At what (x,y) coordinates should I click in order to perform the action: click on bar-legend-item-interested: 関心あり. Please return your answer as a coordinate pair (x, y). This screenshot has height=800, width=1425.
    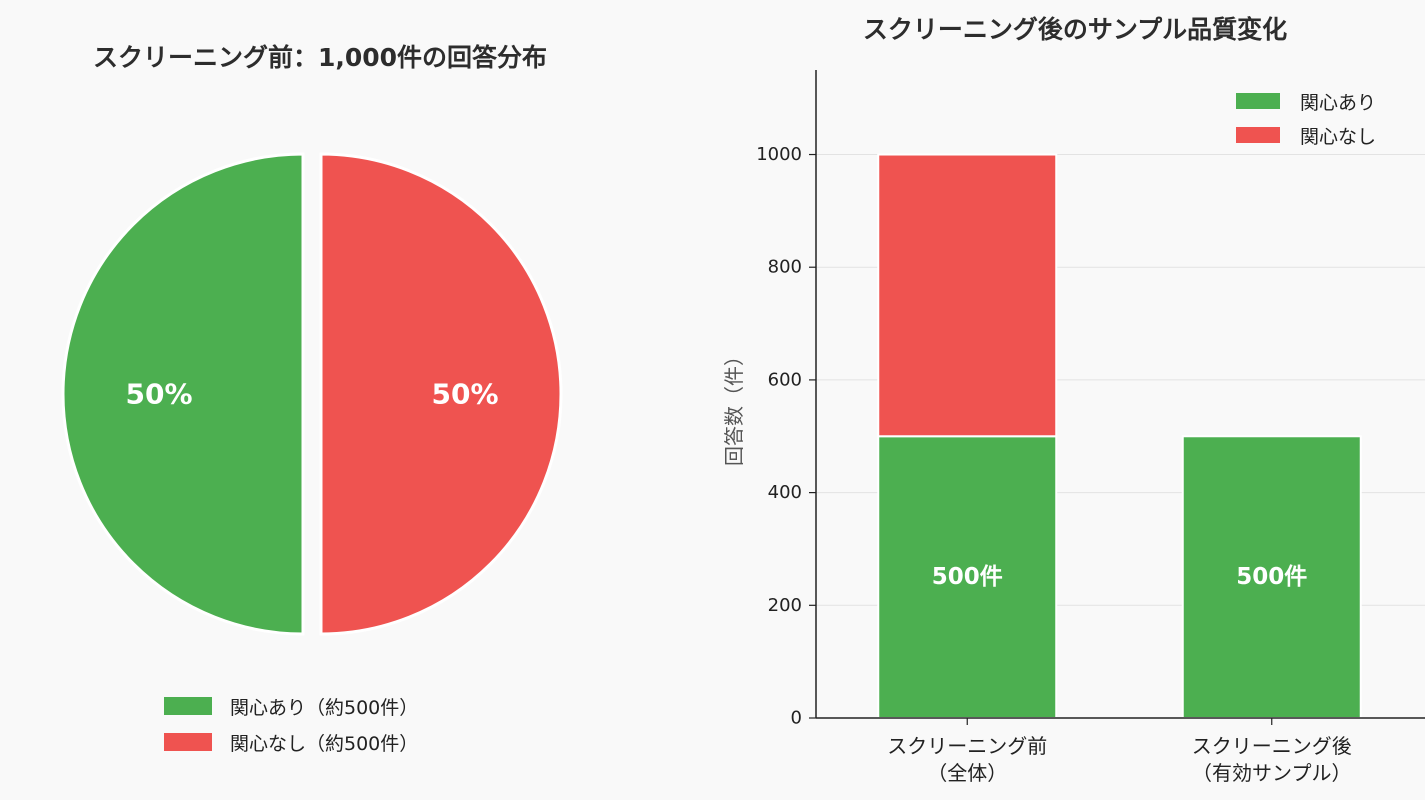
    Looking at the image, I should click on (1306, 101).